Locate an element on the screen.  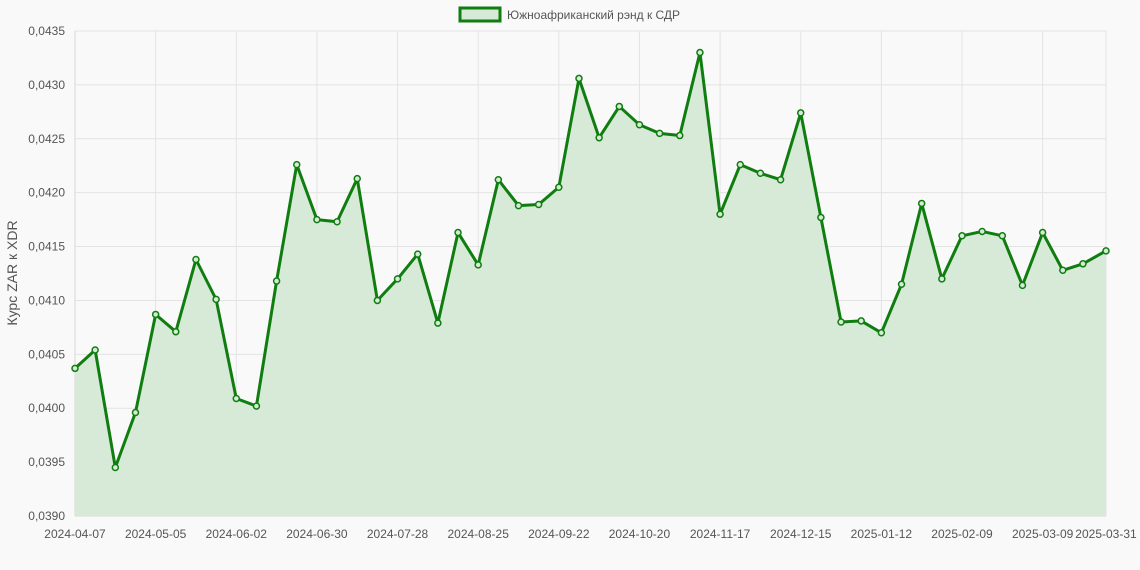
x-tick-label: 2024-05-05 is located at coordinates (156, 534).